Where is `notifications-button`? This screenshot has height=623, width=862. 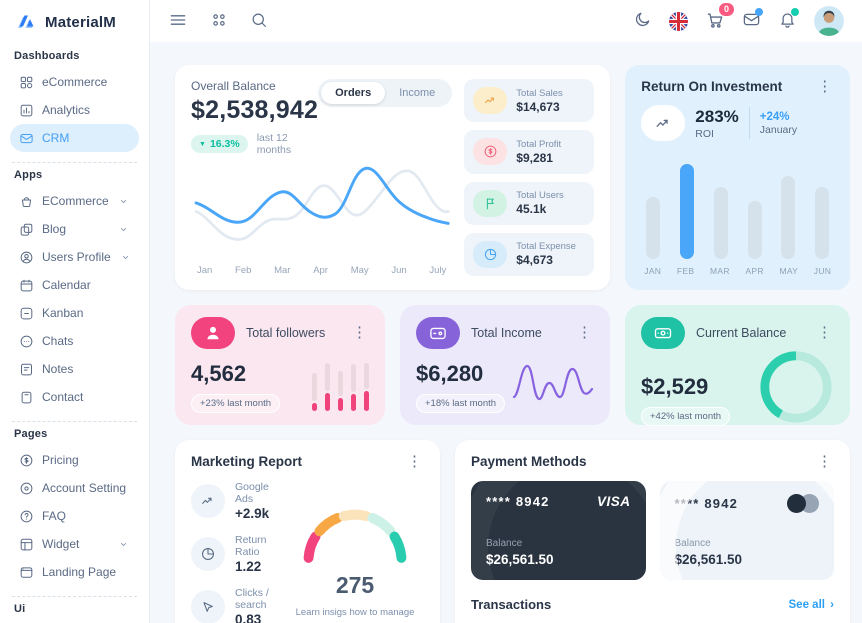 notifications-button is located at coordinates (788, 20).